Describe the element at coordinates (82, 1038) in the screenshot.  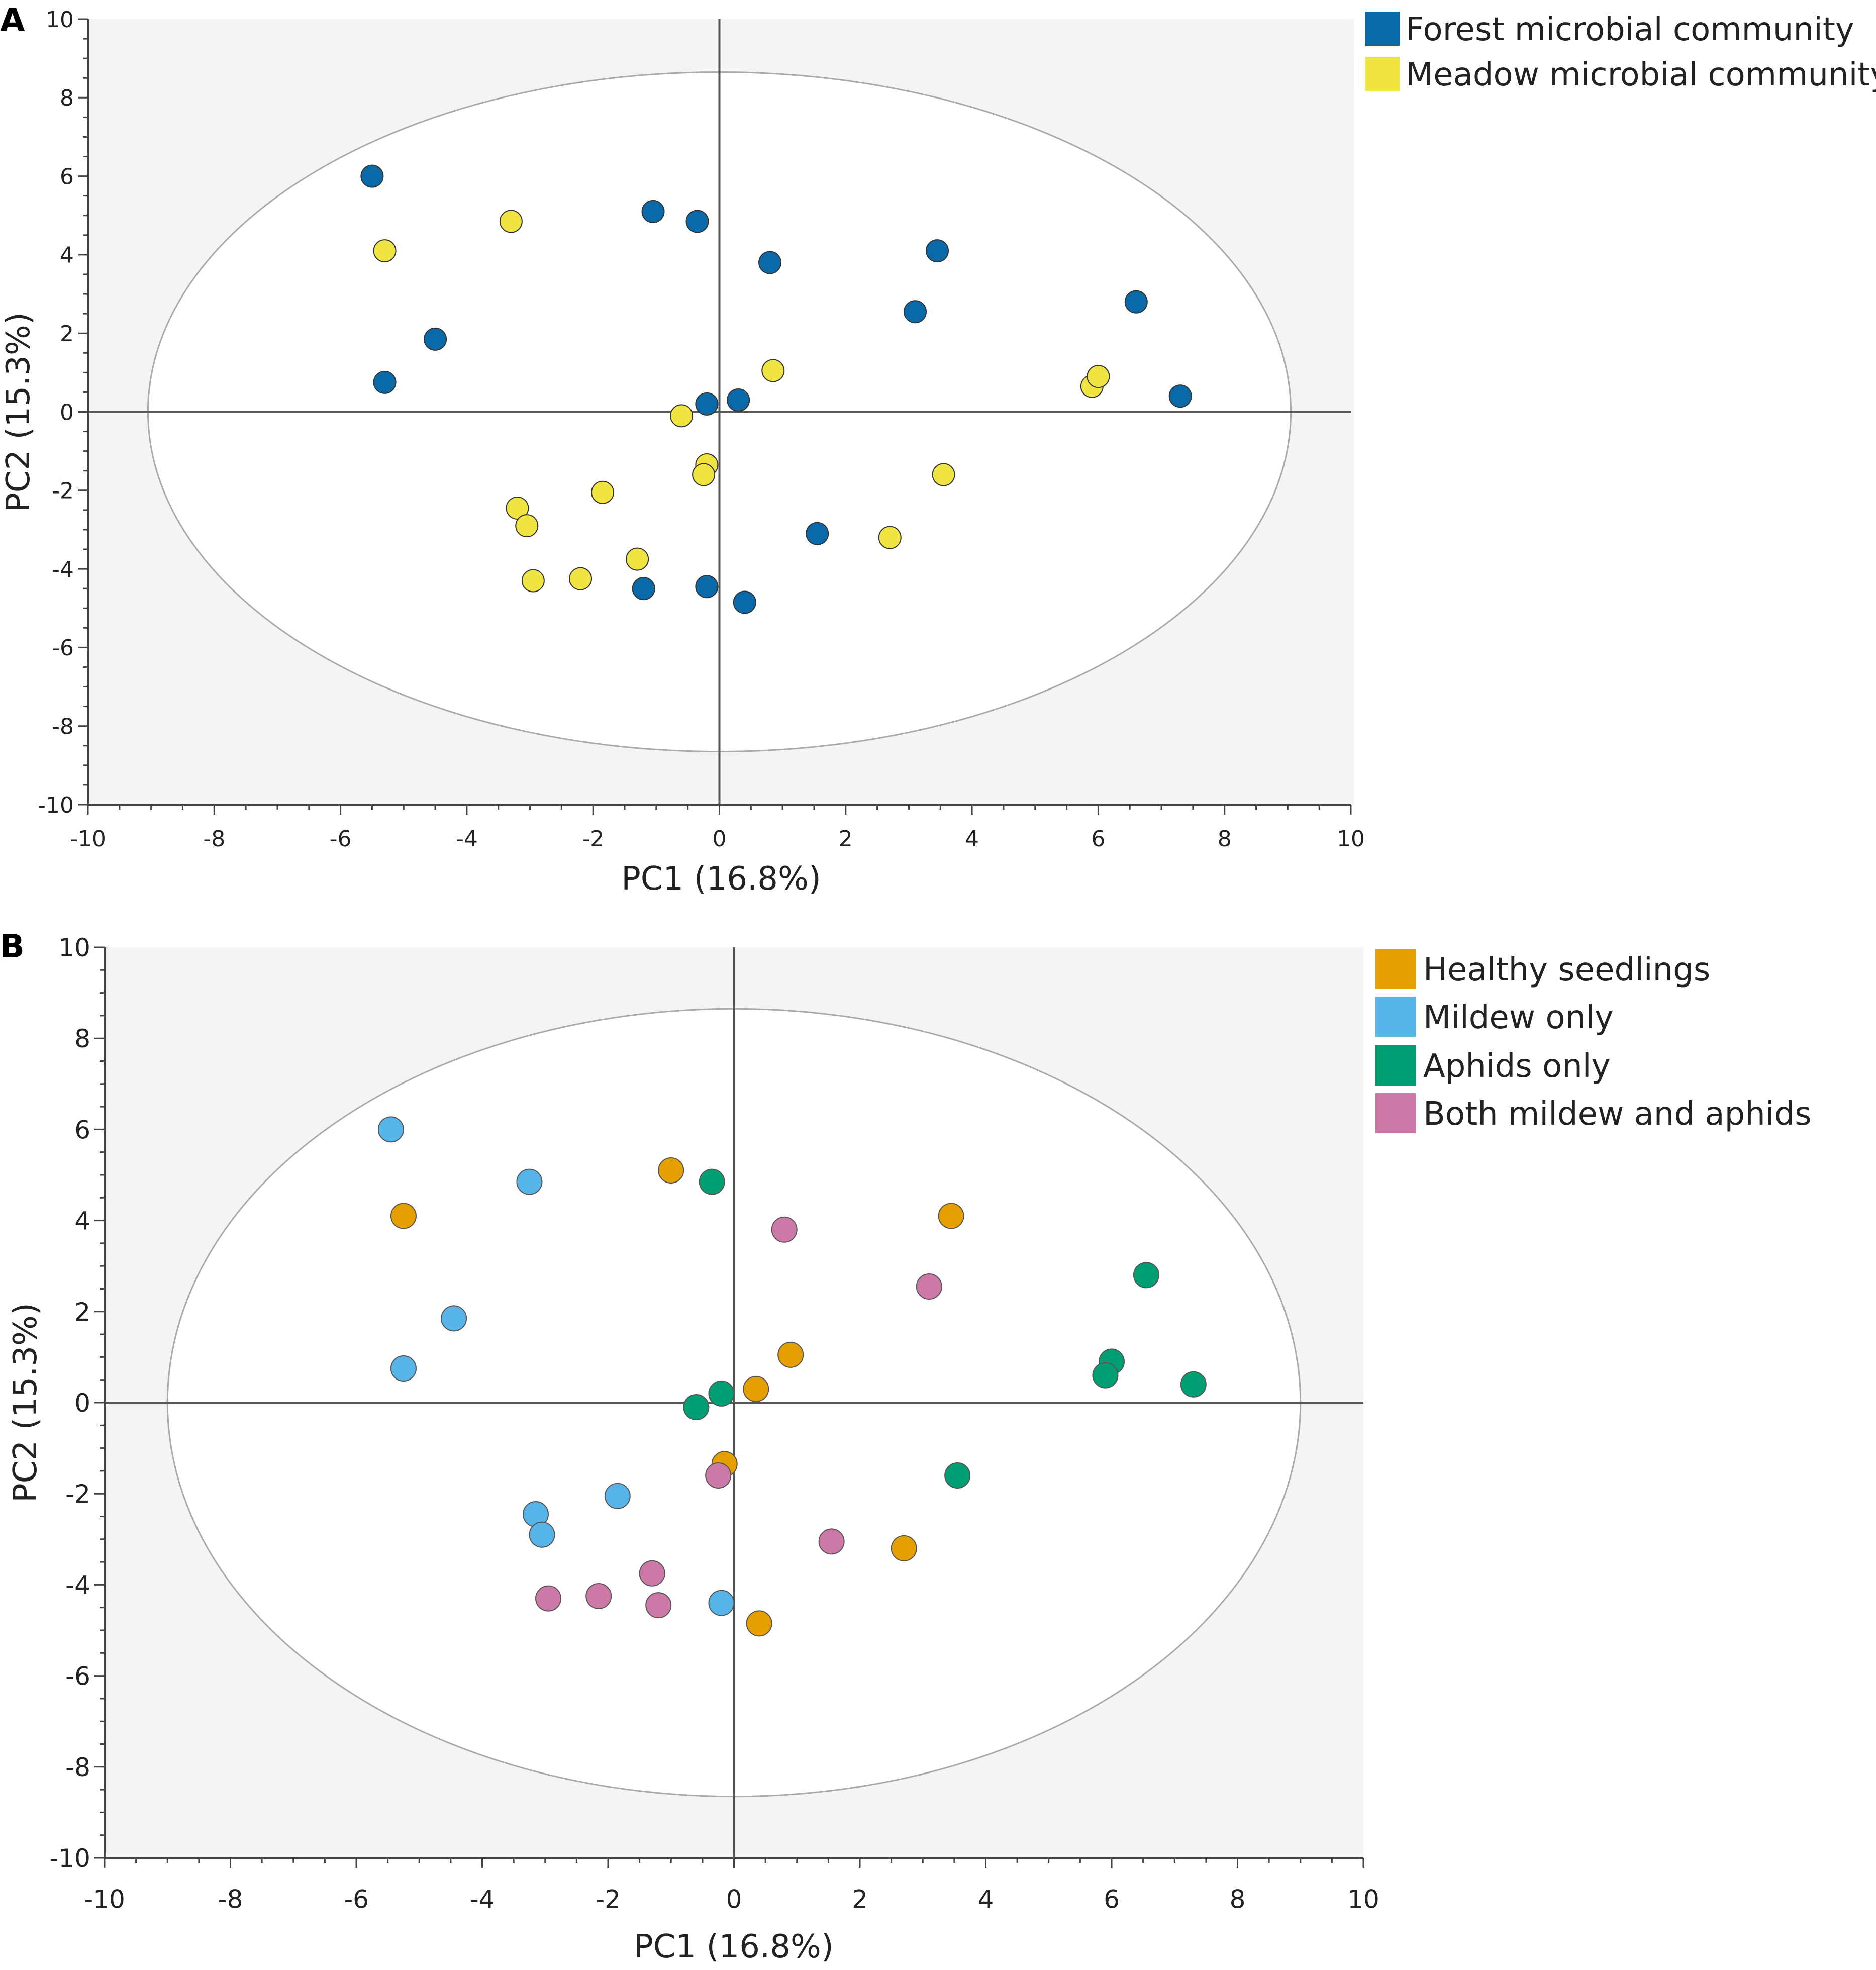
I see `panel-b-y-tick-label: 8` at that location.